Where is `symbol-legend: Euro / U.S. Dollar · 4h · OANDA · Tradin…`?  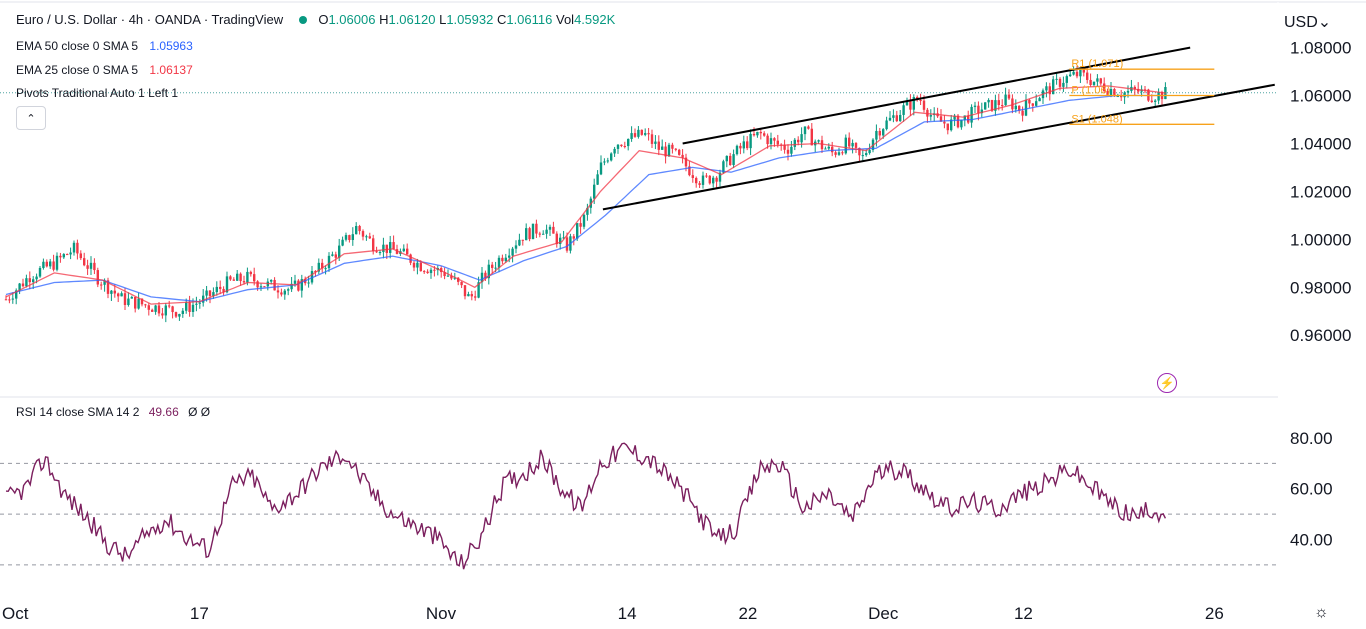
symbol-legend: Euro / U.S. Dollar · 4h · OANDA · Tradin… is located at coordinates (315, 19).